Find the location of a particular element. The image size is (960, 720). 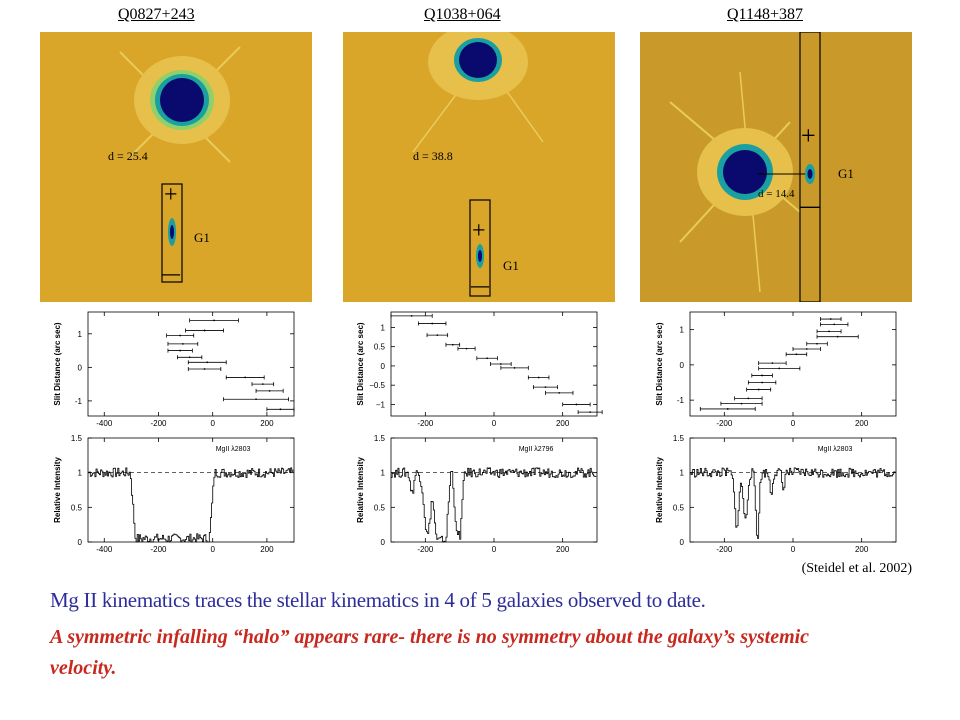

citation: (Steidel et al. 2002) is located at coordinates (856, 568).